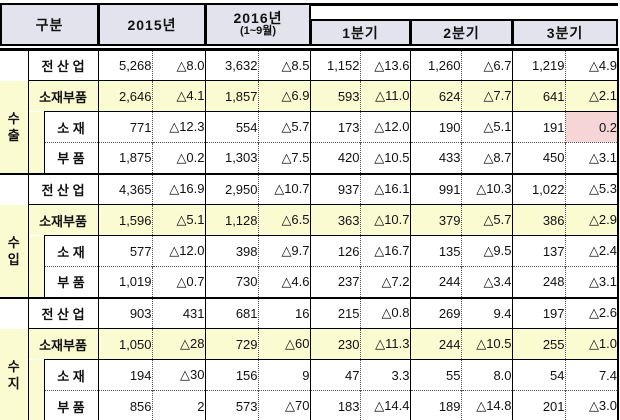 This screenshot has width=620, height=420. I want to click on value-cell: 190, so click(435, 127).